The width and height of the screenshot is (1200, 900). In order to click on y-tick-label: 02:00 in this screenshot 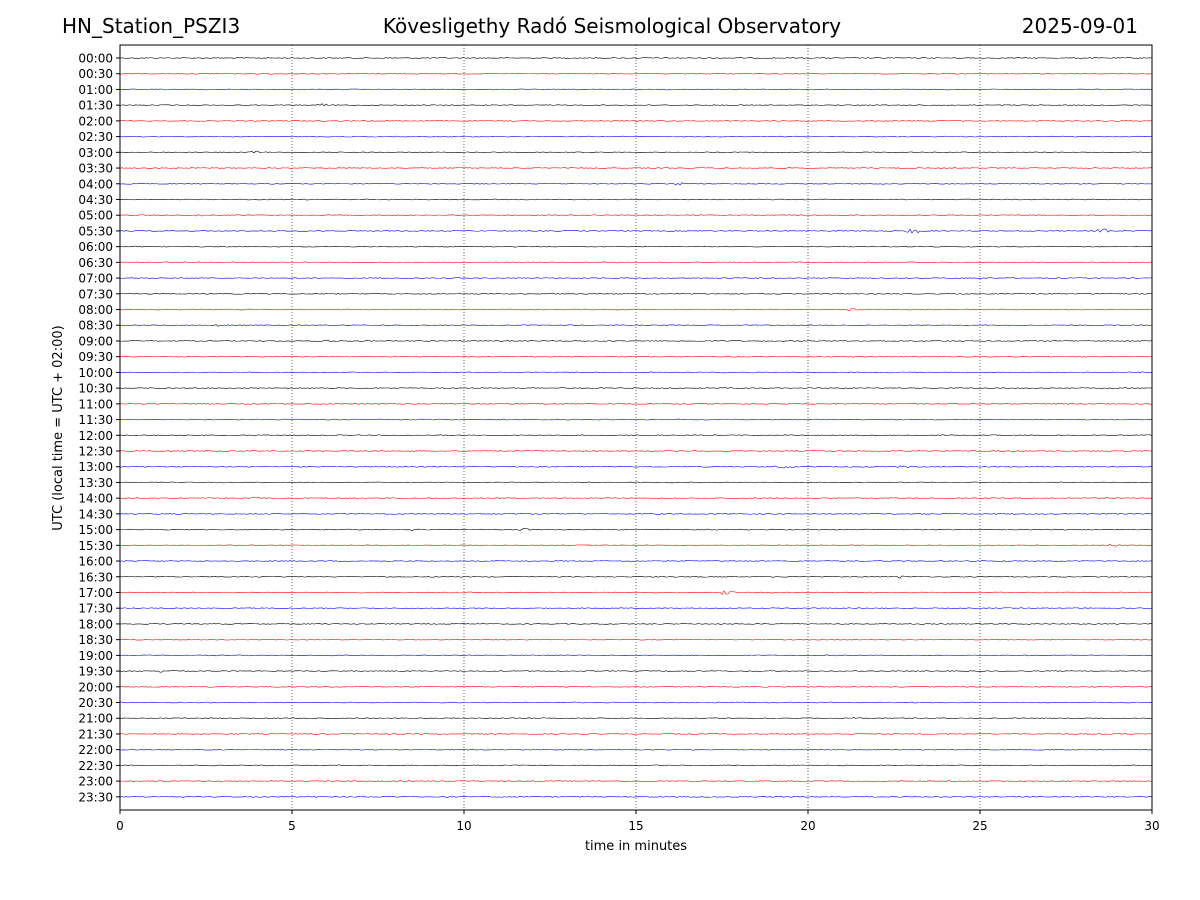, I will do `click(95, 121)`.